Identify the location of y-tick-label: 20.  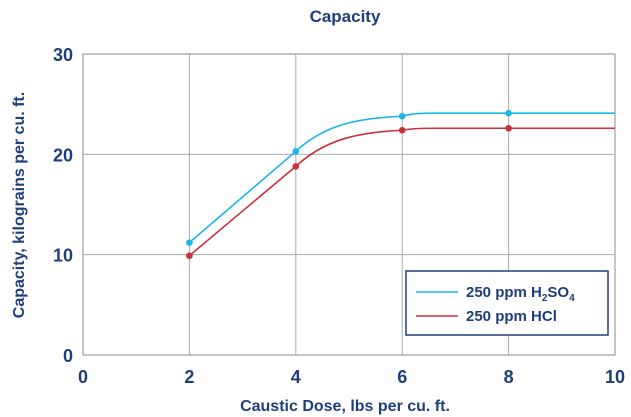
(63, 155).